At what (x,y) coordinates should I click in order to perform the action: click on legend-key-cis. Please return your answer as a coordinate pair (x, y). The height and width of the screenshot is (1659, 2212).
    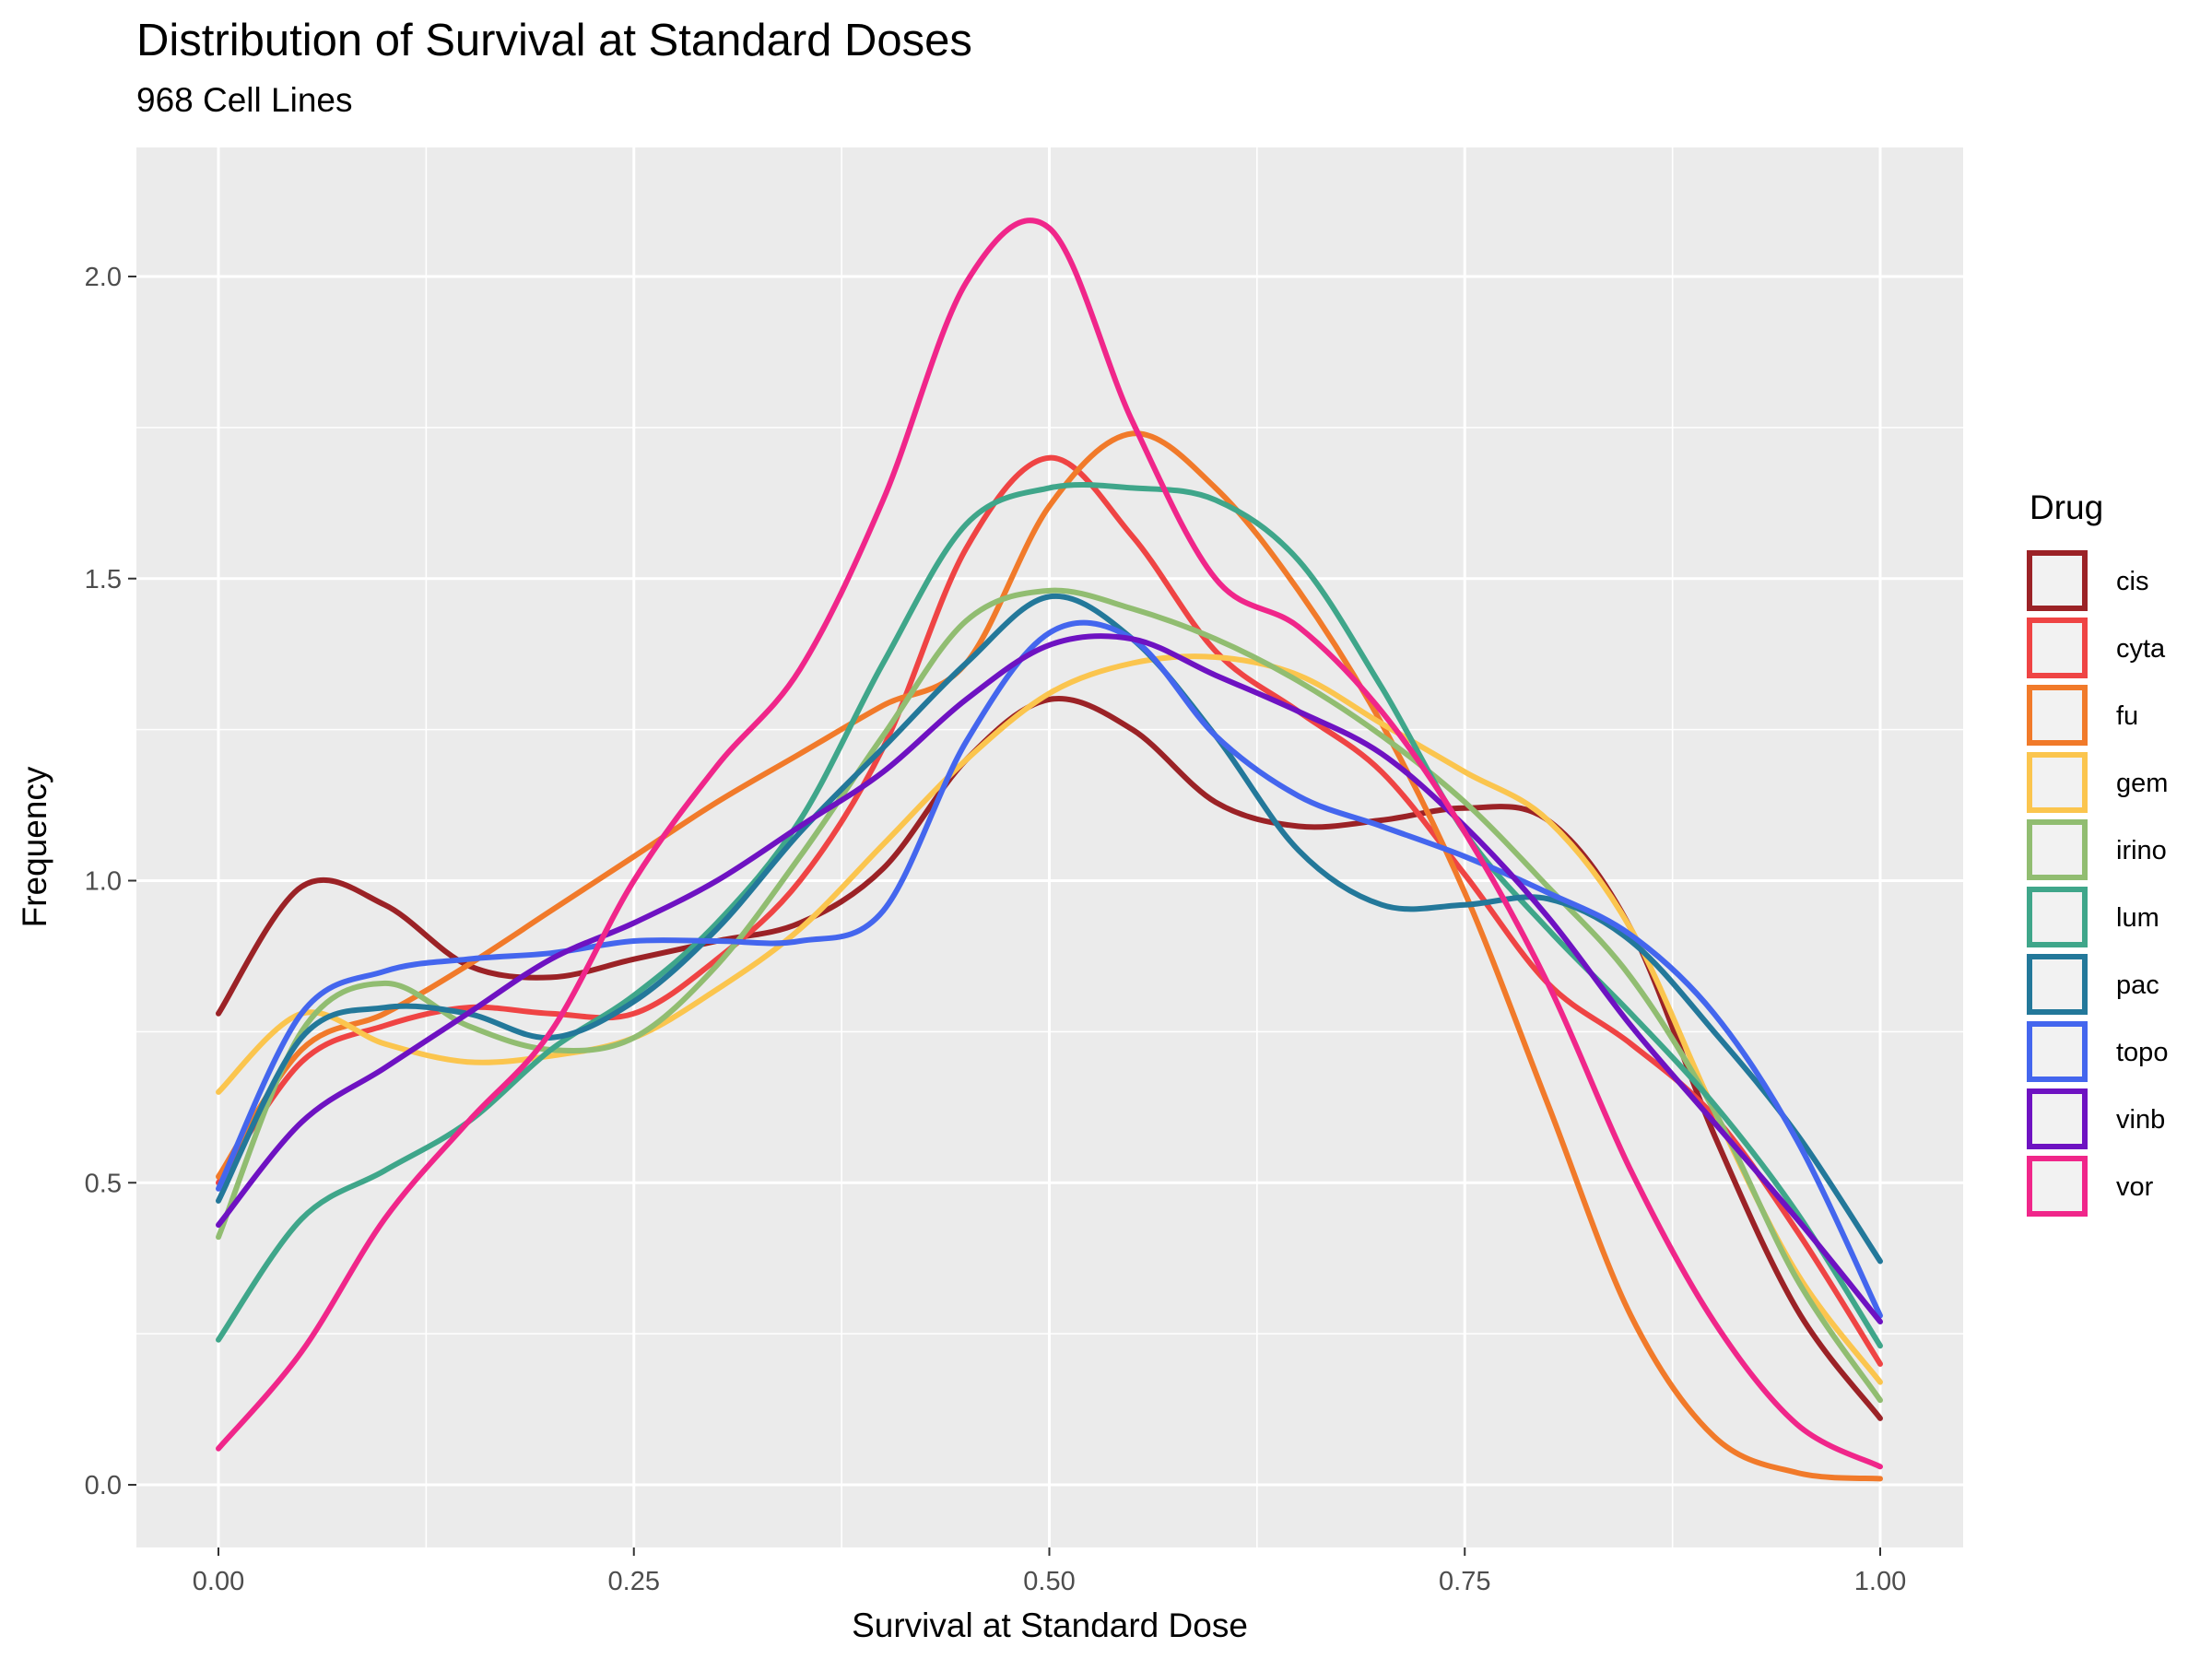
    Looking at the image, I should click on (2057, 580).